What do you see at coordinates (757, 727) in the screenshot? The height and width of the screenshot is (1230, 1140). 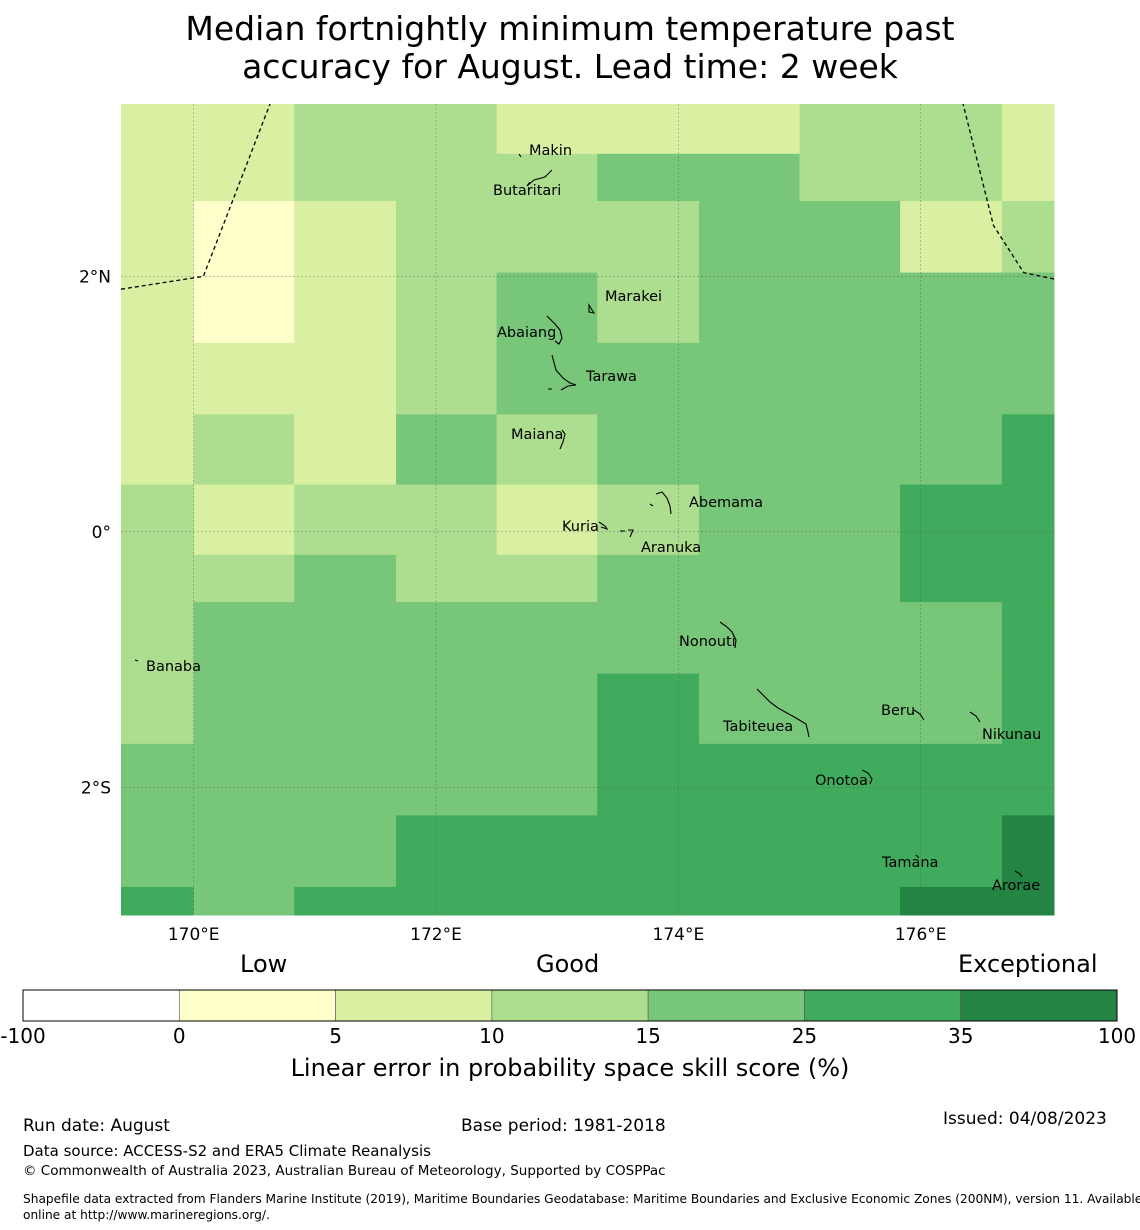 I see `place-label: Tabiteuea` at bounding box center [757, 727].